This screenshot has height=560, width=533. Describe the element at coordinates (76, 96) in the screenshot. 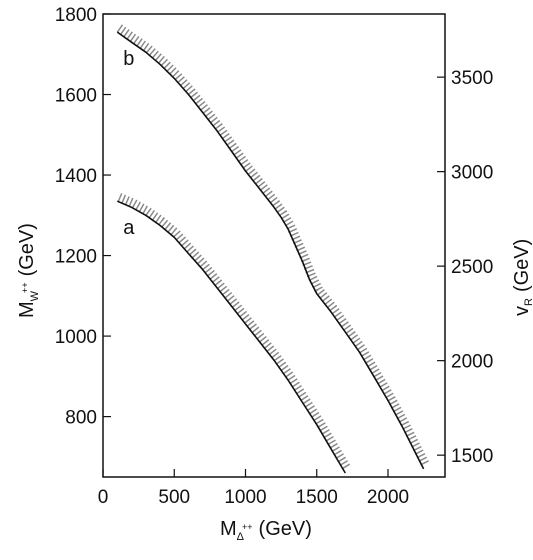

I see `y-tick-label: 1600` at that location.